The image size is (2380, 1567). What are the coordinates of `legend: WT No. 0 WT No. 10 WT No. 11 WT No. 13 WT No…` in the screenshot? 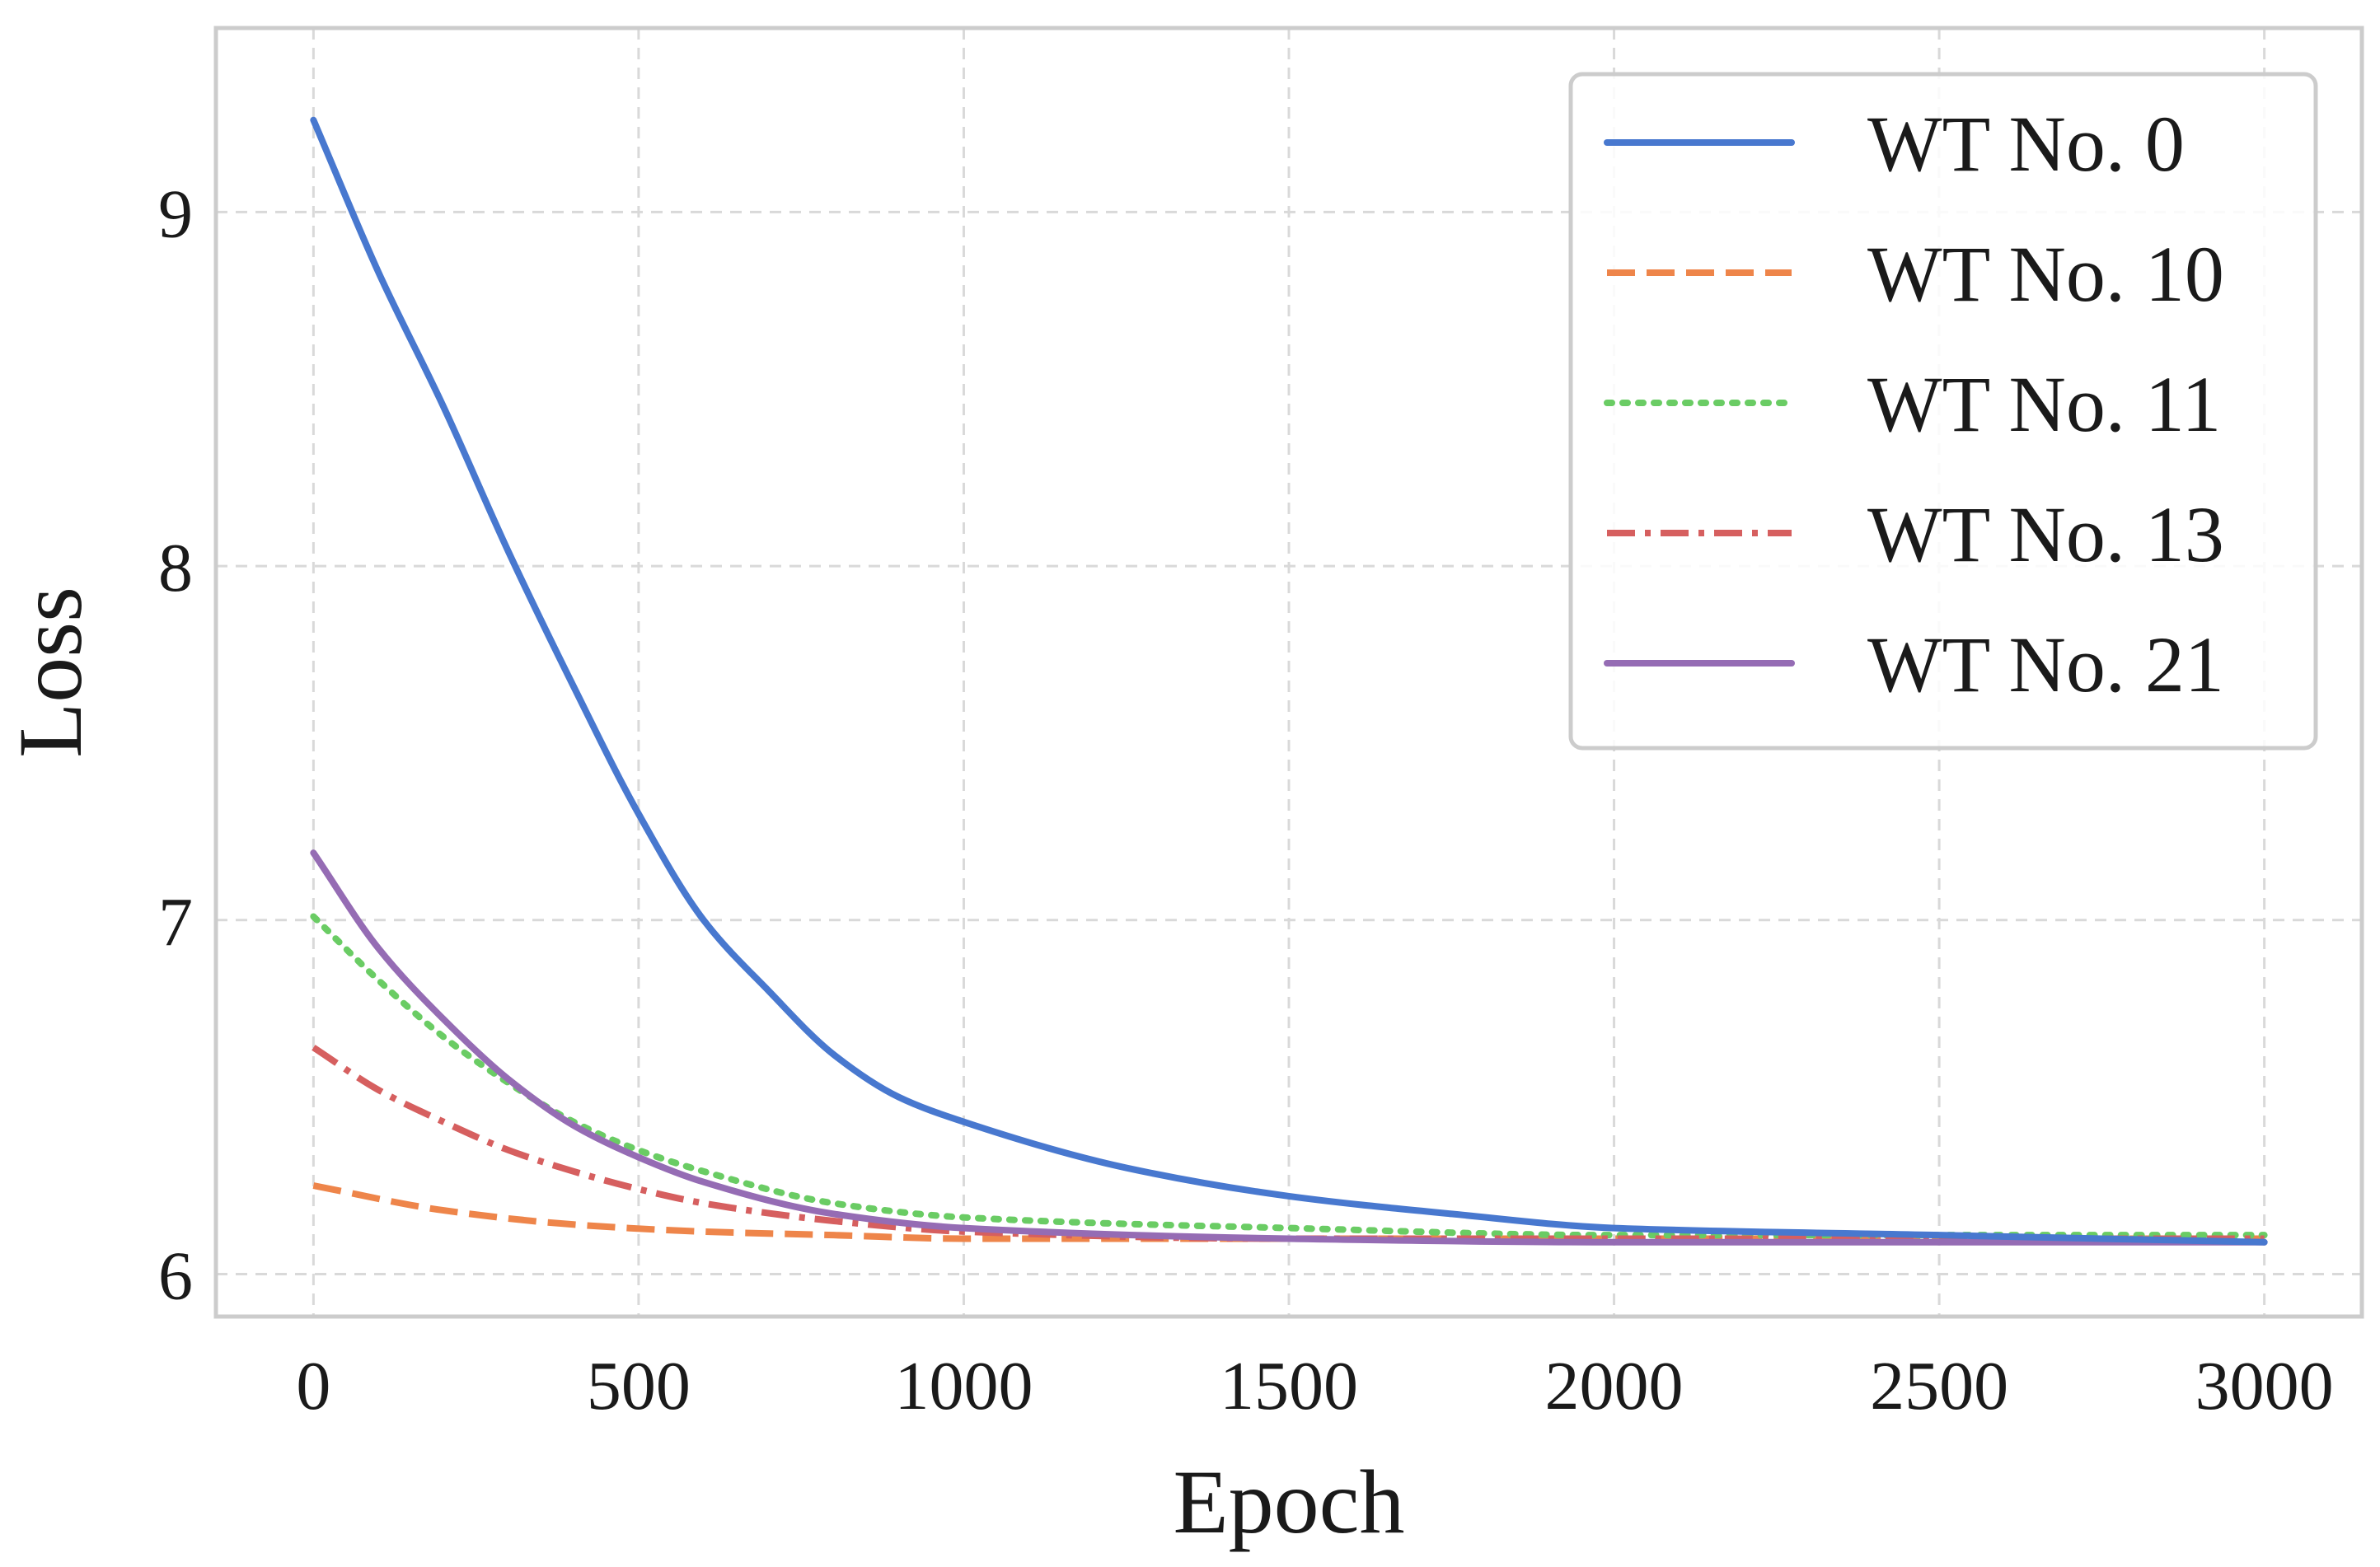 It's located at (1943, 411).